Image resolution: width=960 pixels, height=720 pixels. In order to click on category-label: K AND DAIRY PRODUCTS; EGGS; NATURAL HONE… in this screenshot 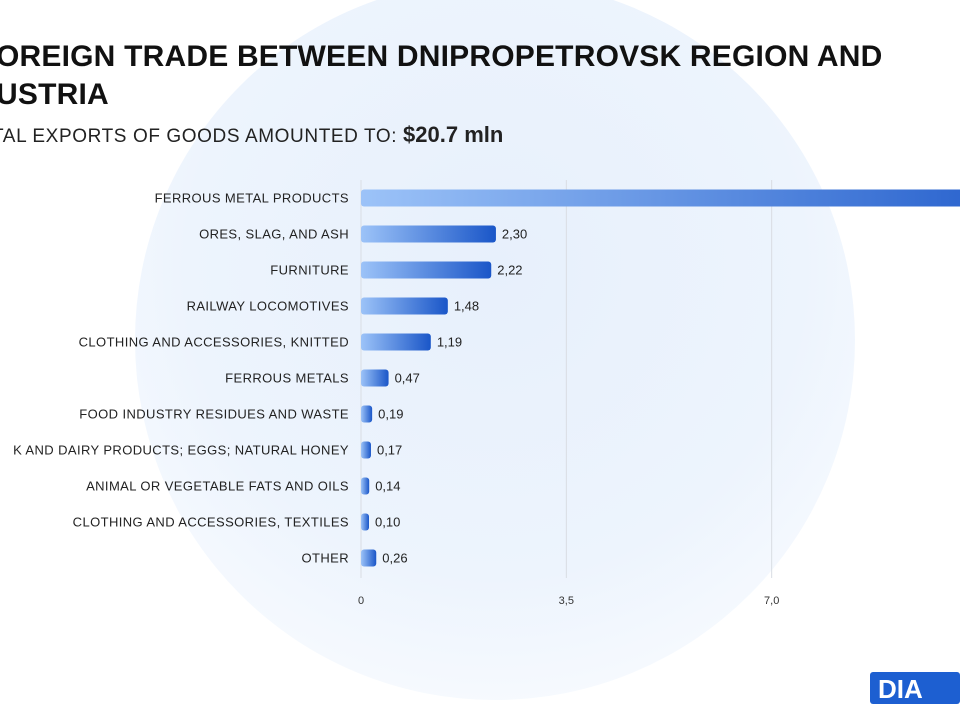, I will do `click(181, 450)`.